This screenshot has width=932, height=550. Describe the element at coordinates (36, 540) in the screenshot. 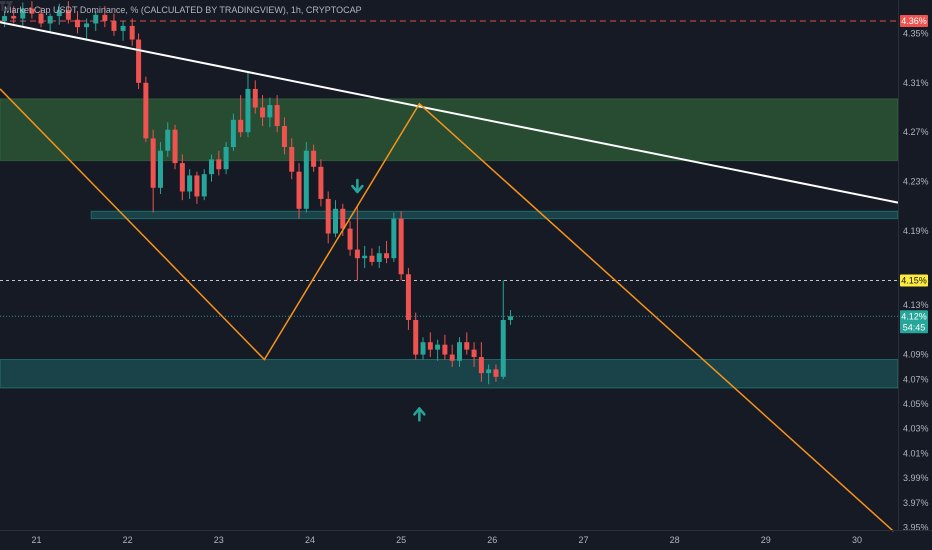

I see `x-tick-label: 21` at that location.